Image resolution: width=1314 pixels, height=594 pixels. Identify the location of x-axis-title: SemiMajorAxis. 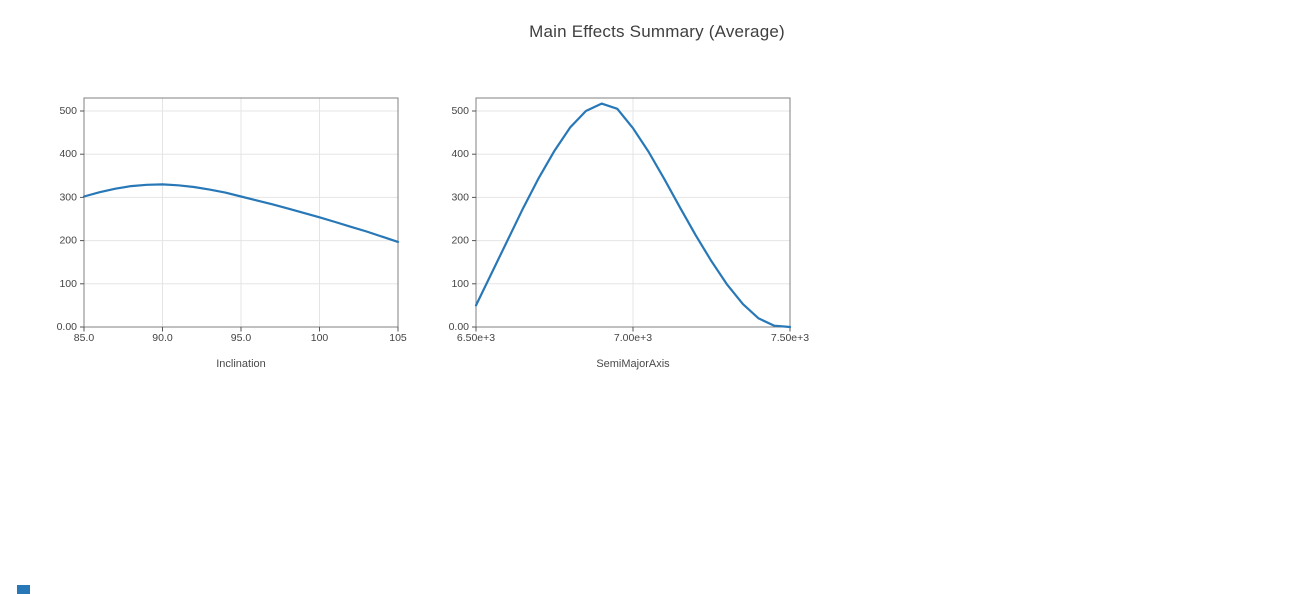
(633, 364).